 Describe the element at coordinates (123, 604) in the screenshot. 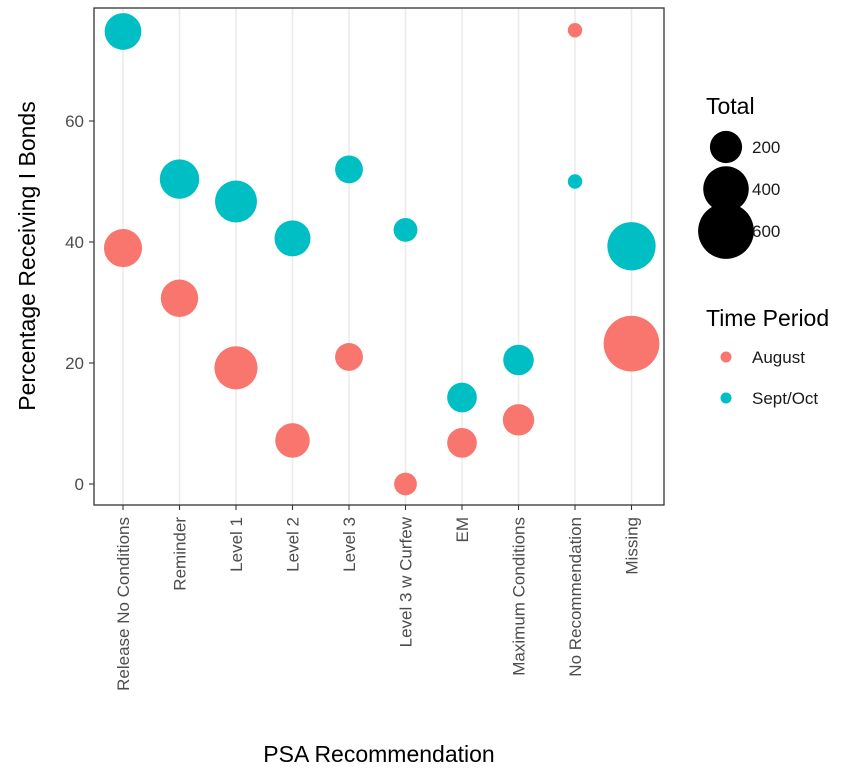

I see `x-tick-label: Release No Conditions` at that location.